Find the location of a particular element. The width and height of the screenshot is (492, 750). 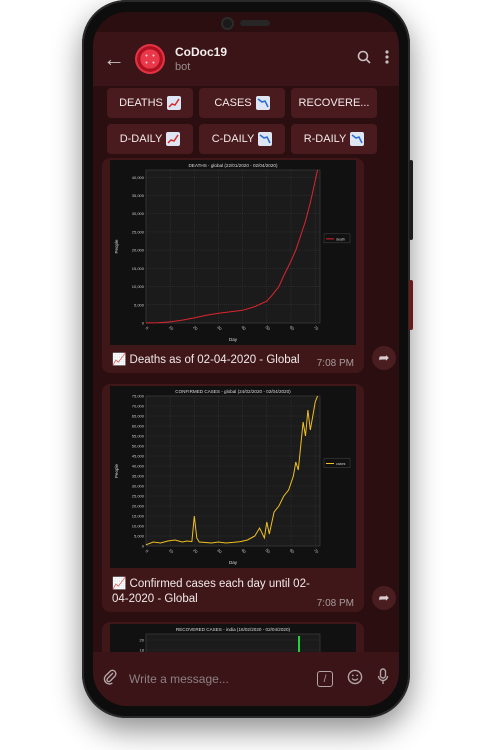

power-button is located at coordinates (411, 305).